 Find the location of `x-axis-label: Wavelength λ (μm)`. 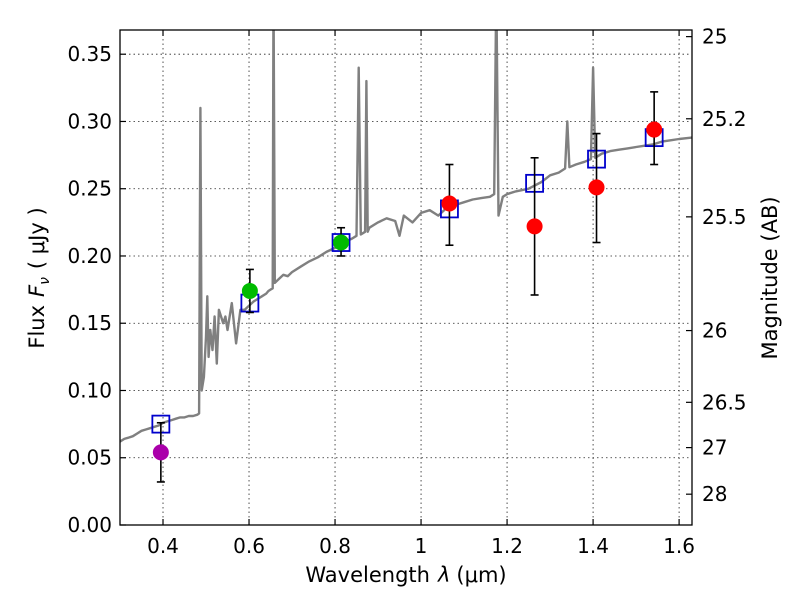

x-axis-label: Wavelength λ (μm) is located at coordinates (405, 575).